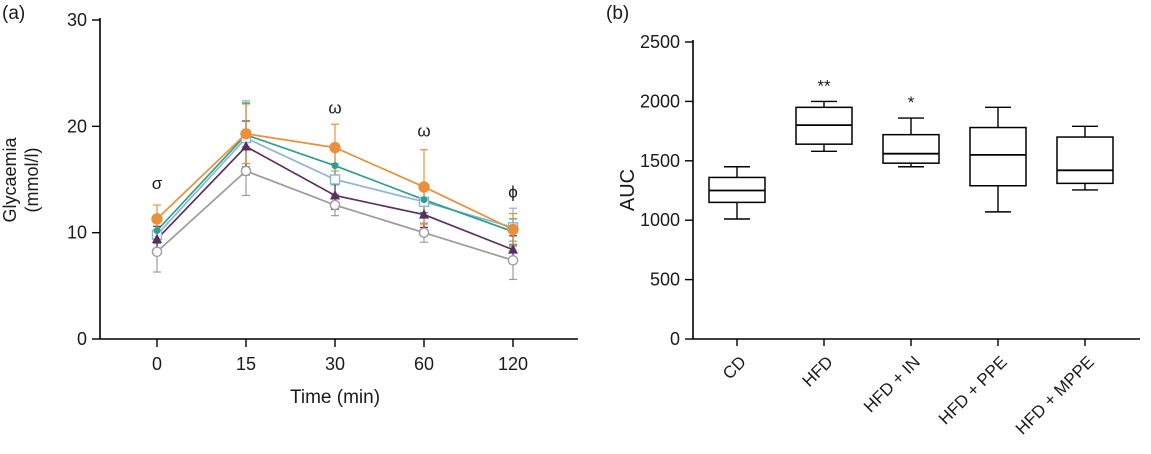 This screenshot has height=454, width=1151. Describe the element at coordinates (665, 280) in the screenshot. I see `svg-text: 500` at that location.